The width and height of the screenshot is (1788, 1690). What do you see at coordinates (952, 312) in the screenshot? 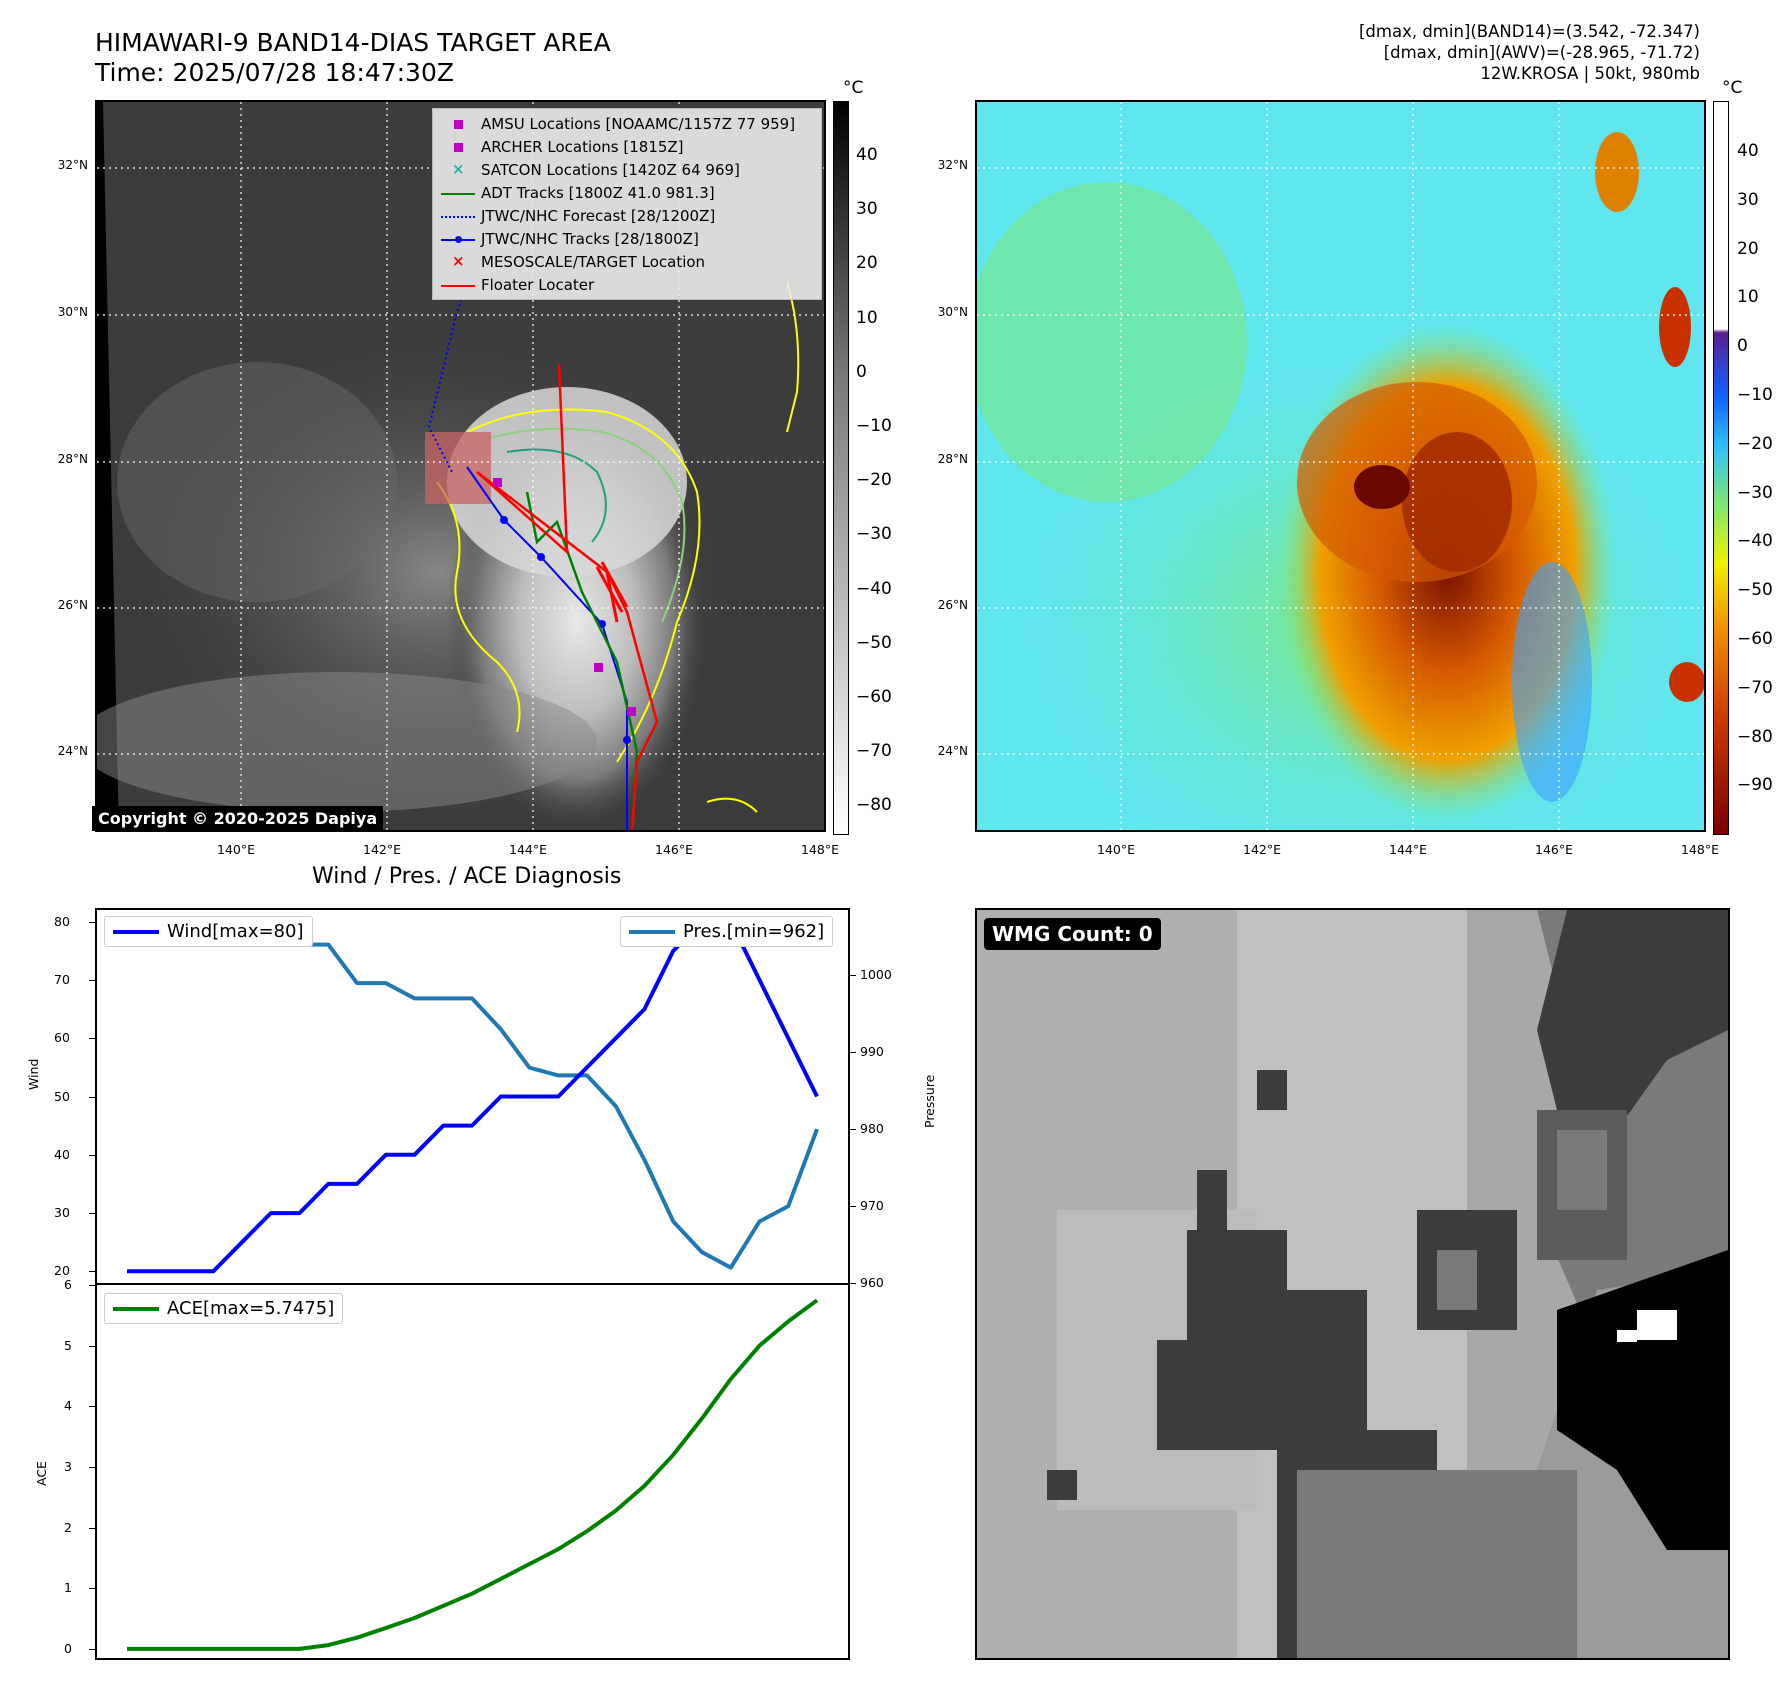
I see `lat-label-right: 30°N` at bounding box center [952, 312].